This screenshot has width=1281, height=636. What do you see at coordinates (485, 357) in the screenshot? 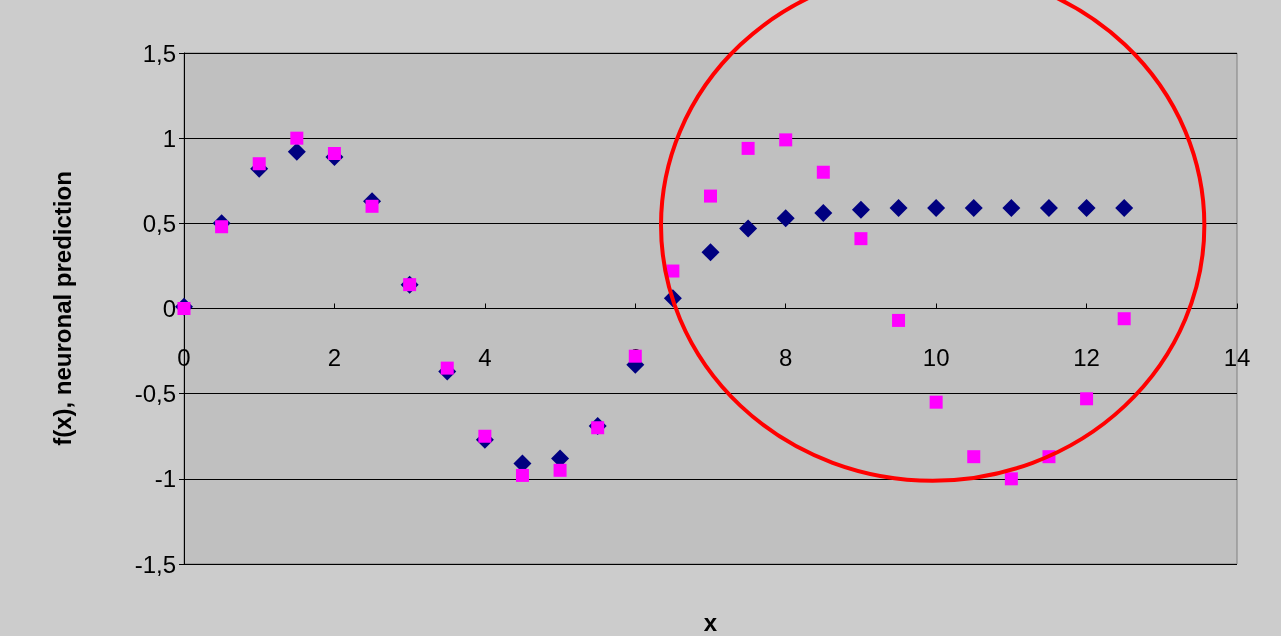
I see `x-tick-label: 4` at bounding box center [485, 357].